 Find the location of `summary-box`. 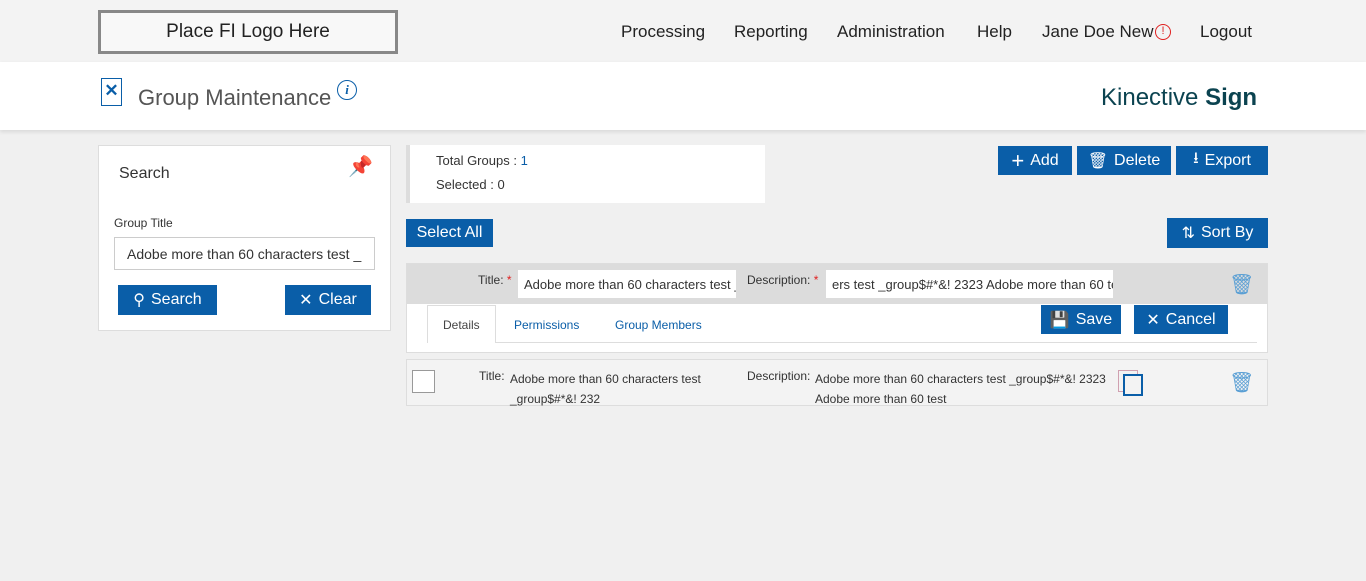

summary-box is located at coordinates (585, 174).